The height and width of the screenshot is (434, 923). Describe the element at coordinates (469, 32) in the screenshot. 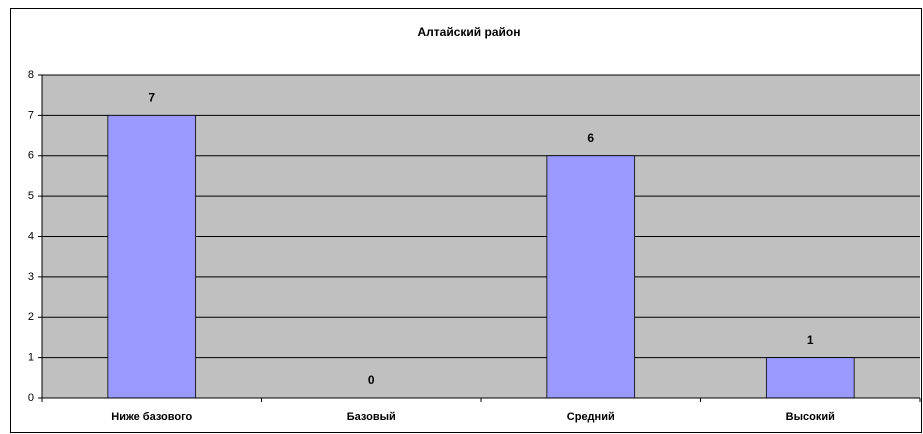

I see `chart-title: Алтайский район` at that location.